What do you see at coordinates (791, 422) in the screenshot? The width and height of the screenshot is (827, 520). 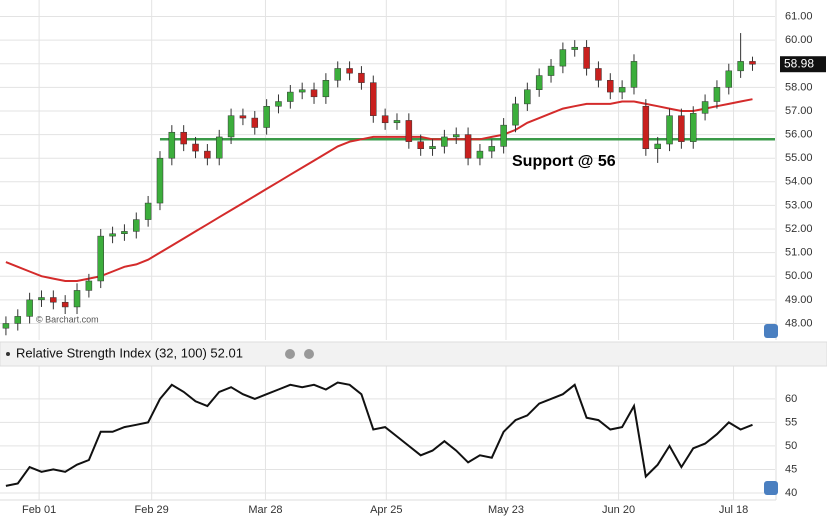 I see `y-tick-label: 55` at bounding box center [791, 422].